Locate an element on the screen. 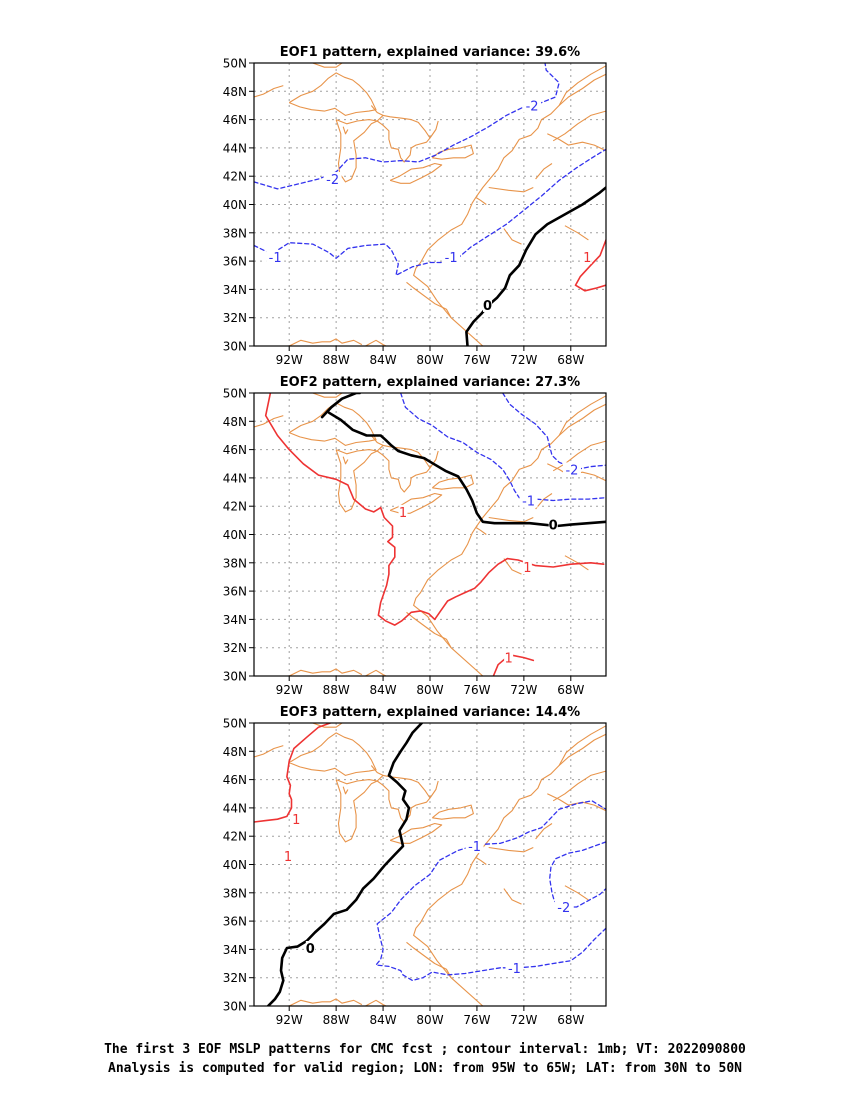 The image size is (850, 1100). lon-tick-label: 68W is located at coordinates (570, 690).